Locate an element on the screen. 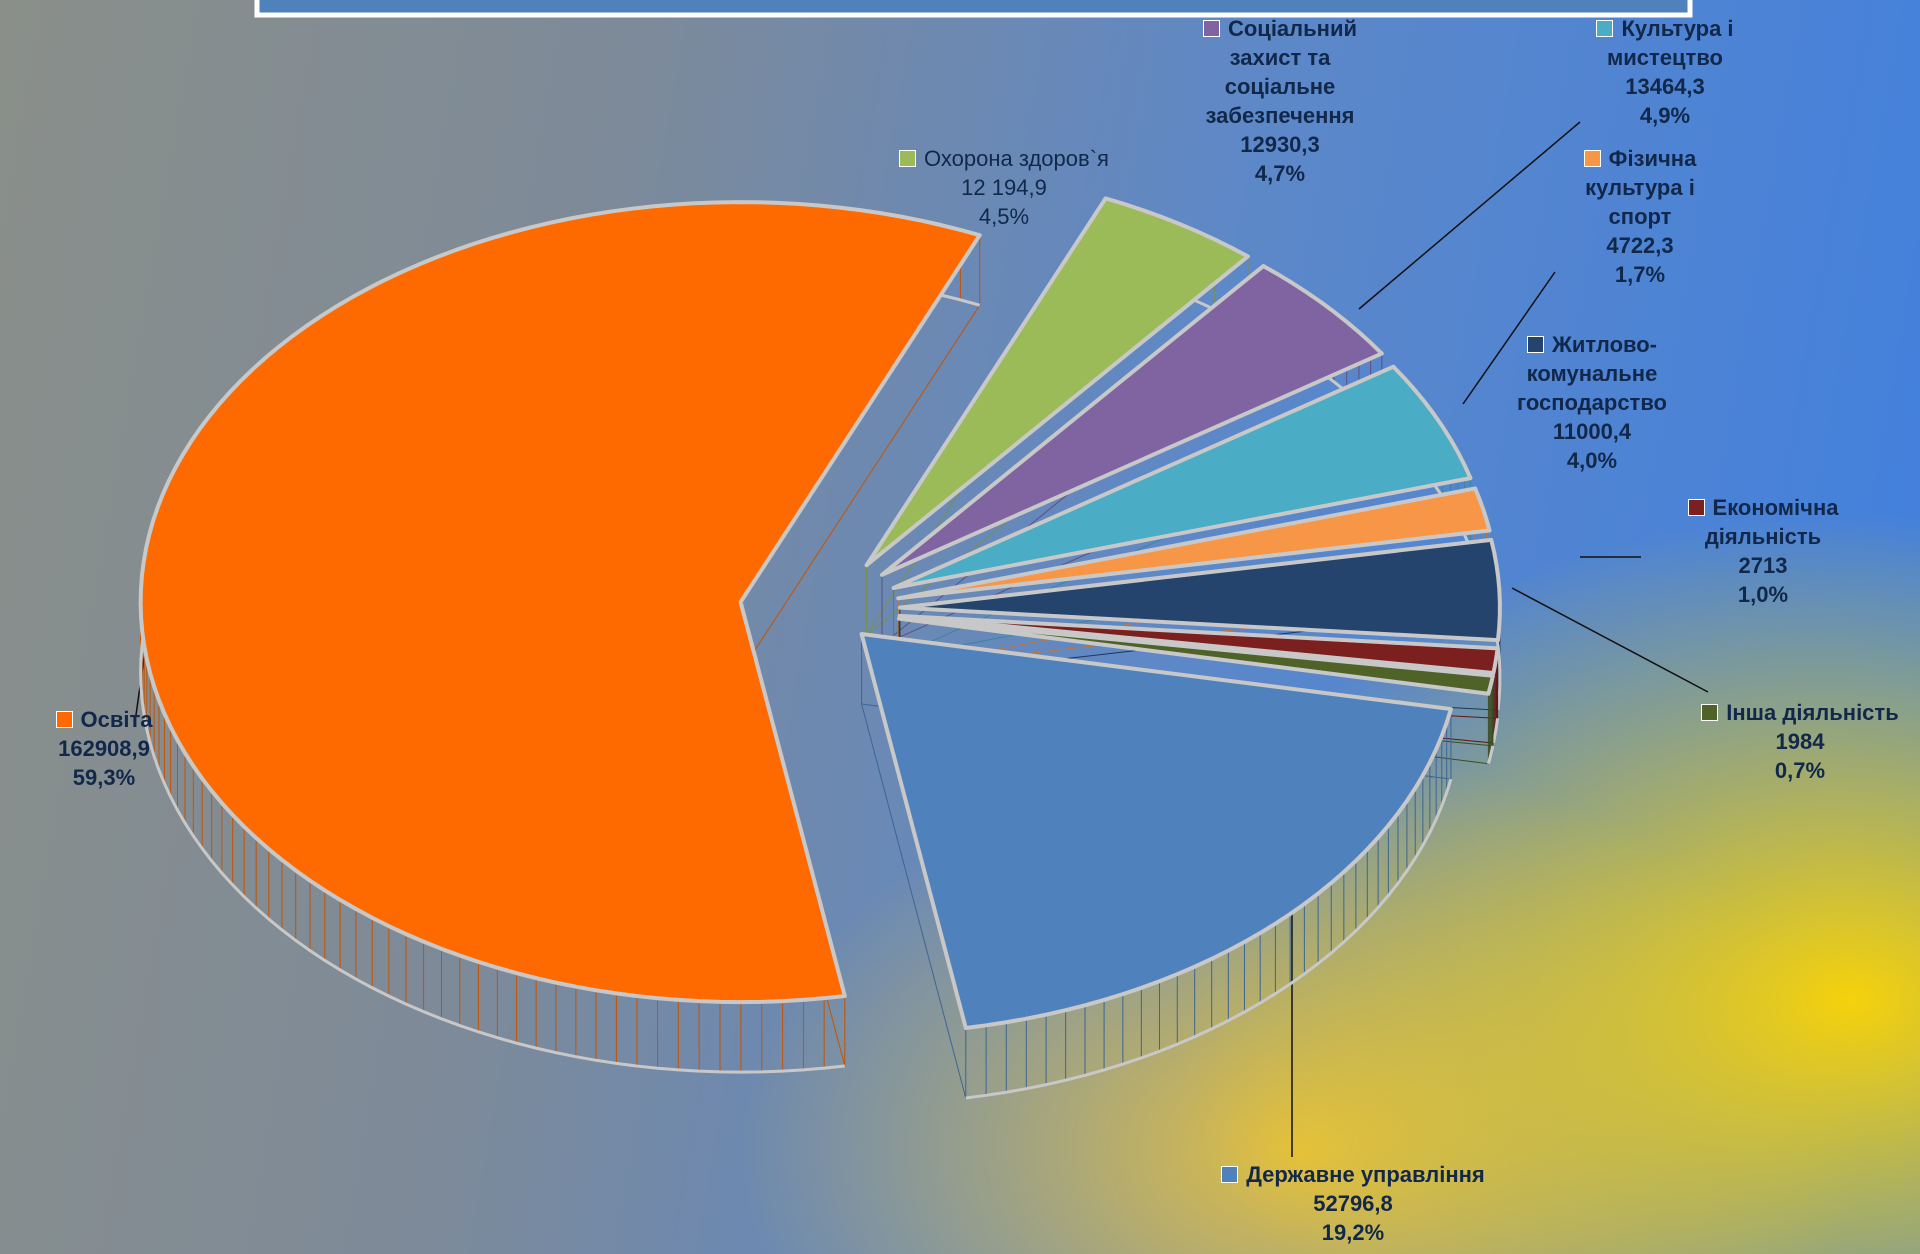 This screenshot has width=1920, height=1254. data-label: Культура і мистецтво 13464,3 4,9% is located at coordinates (1665, 72).